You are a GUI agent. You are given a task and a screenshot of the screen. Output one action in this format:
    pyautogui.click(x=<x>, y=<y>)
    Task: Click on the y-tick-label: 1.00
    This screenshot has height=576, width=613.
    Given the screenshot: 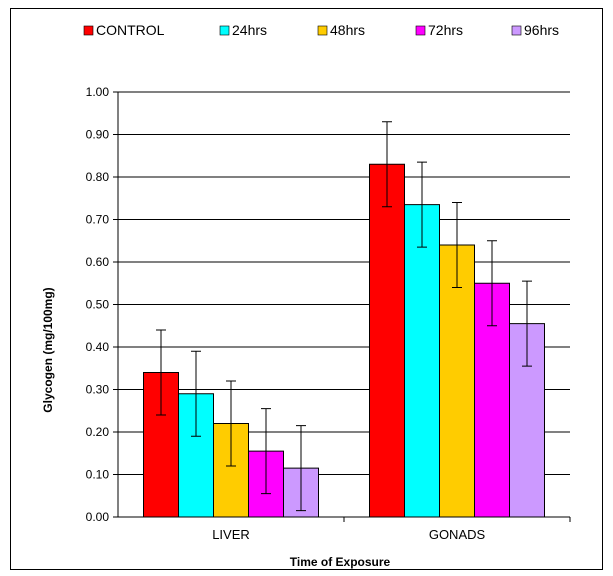 What is the action you would take?
    pyautogui.click(x=98, y=92)
    